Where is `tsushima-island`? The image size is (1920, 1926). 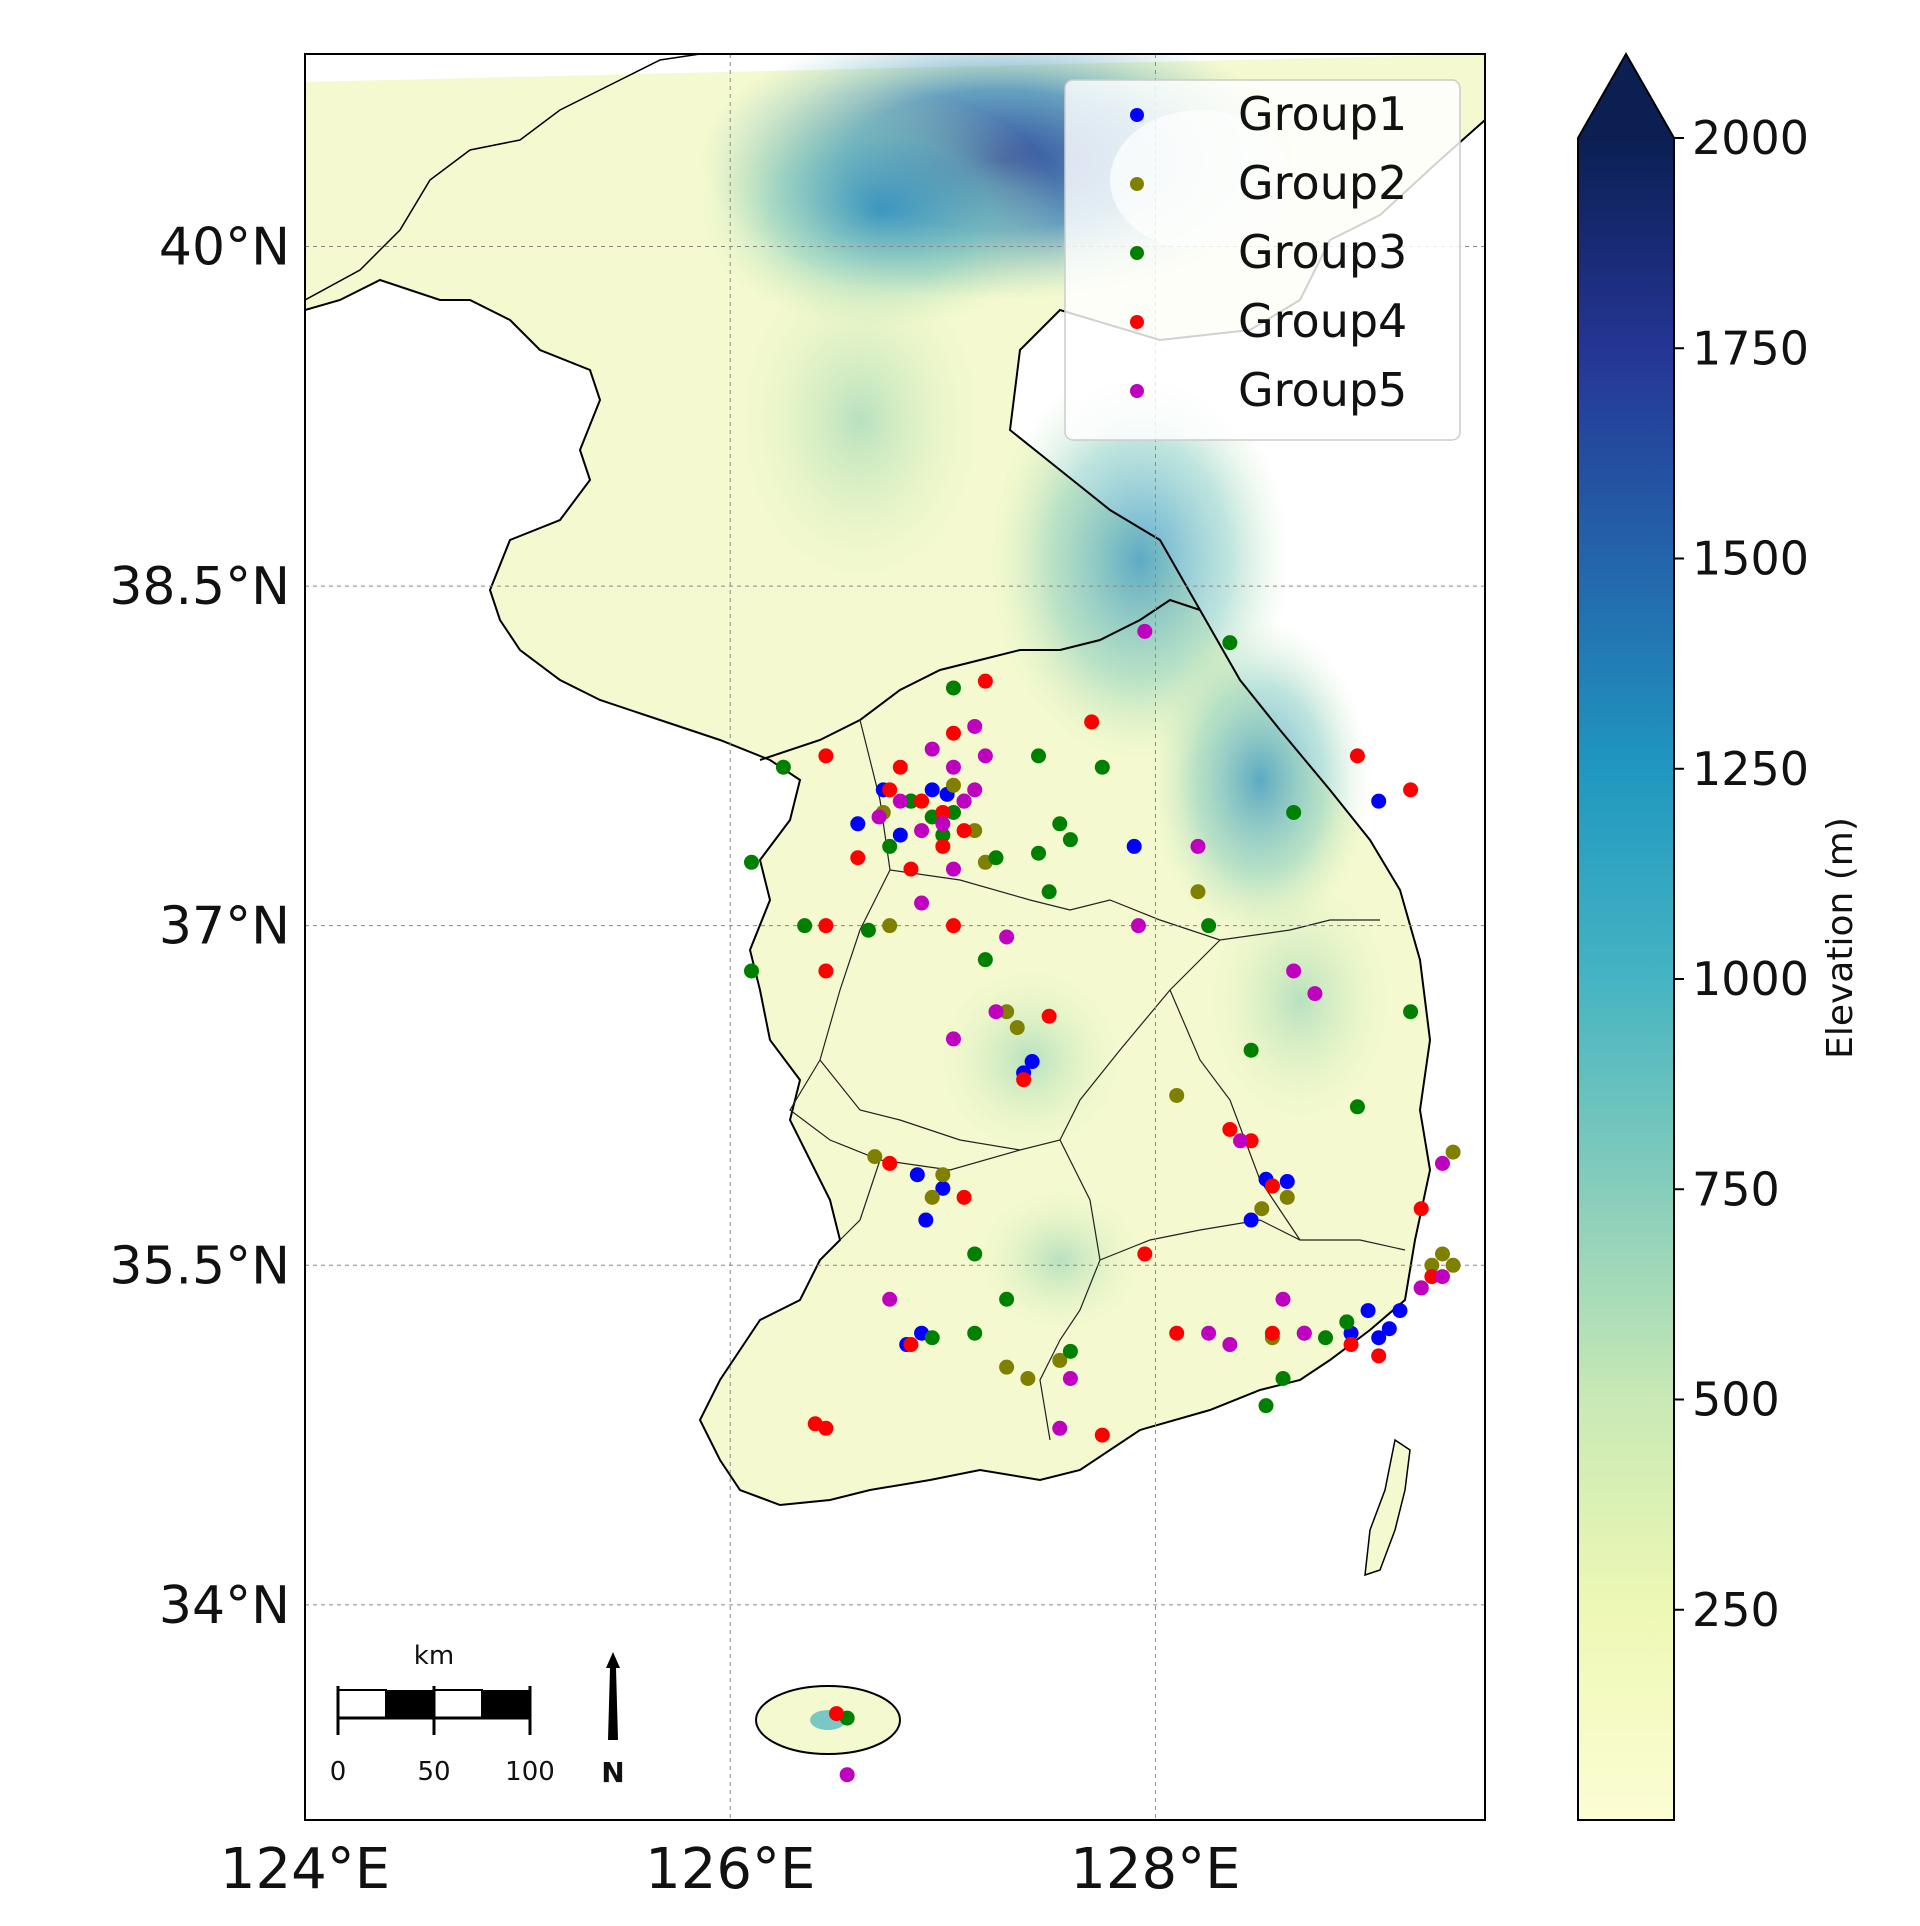 tsushima-island is located at coordinates (1387, 1507).